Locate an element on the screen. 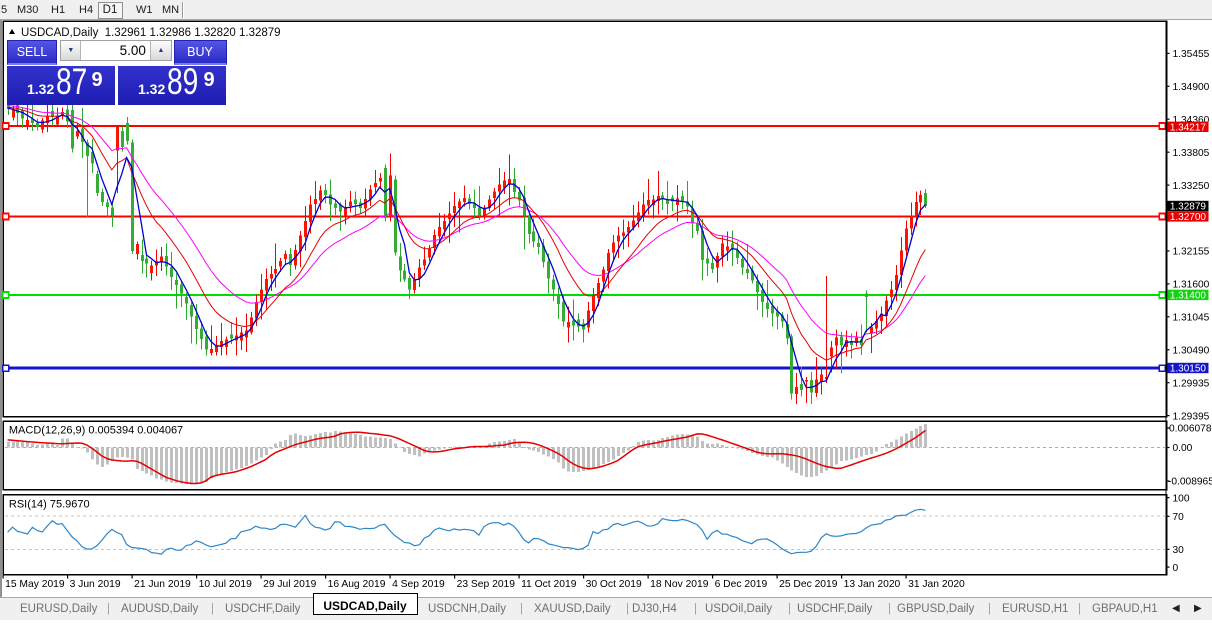  svg-text: 1.33805 is located at coordinates (1191, 153).